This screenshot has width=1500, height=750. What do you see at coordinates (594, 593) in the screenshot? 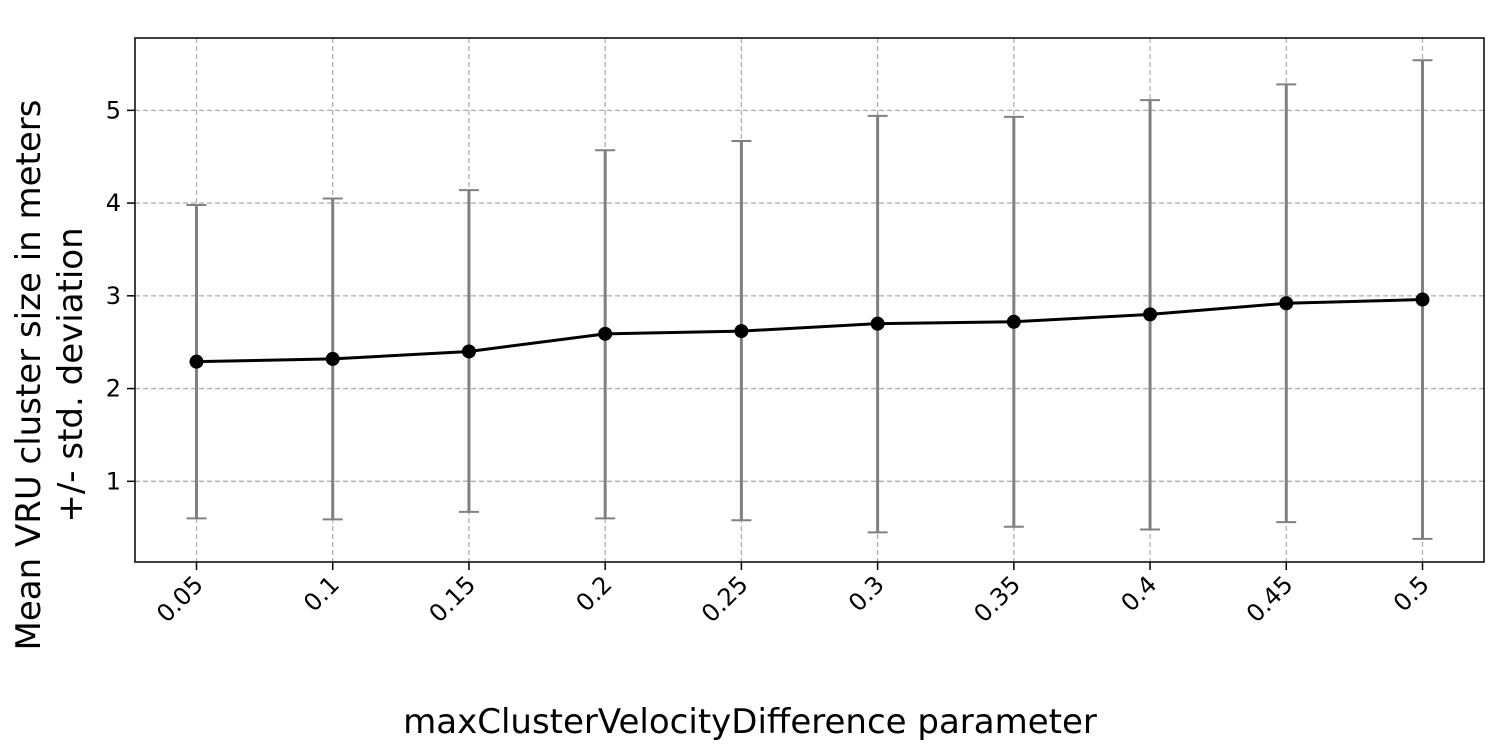
I see `x-tick-label: 0.2` at bounding box center [594, 593].